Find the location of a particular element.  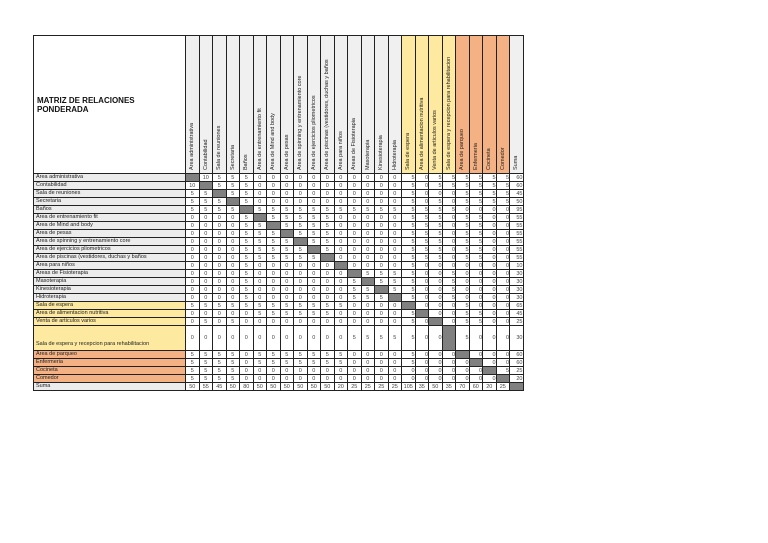

column-sum-cell: 25 is located at coordinates (354, 386).